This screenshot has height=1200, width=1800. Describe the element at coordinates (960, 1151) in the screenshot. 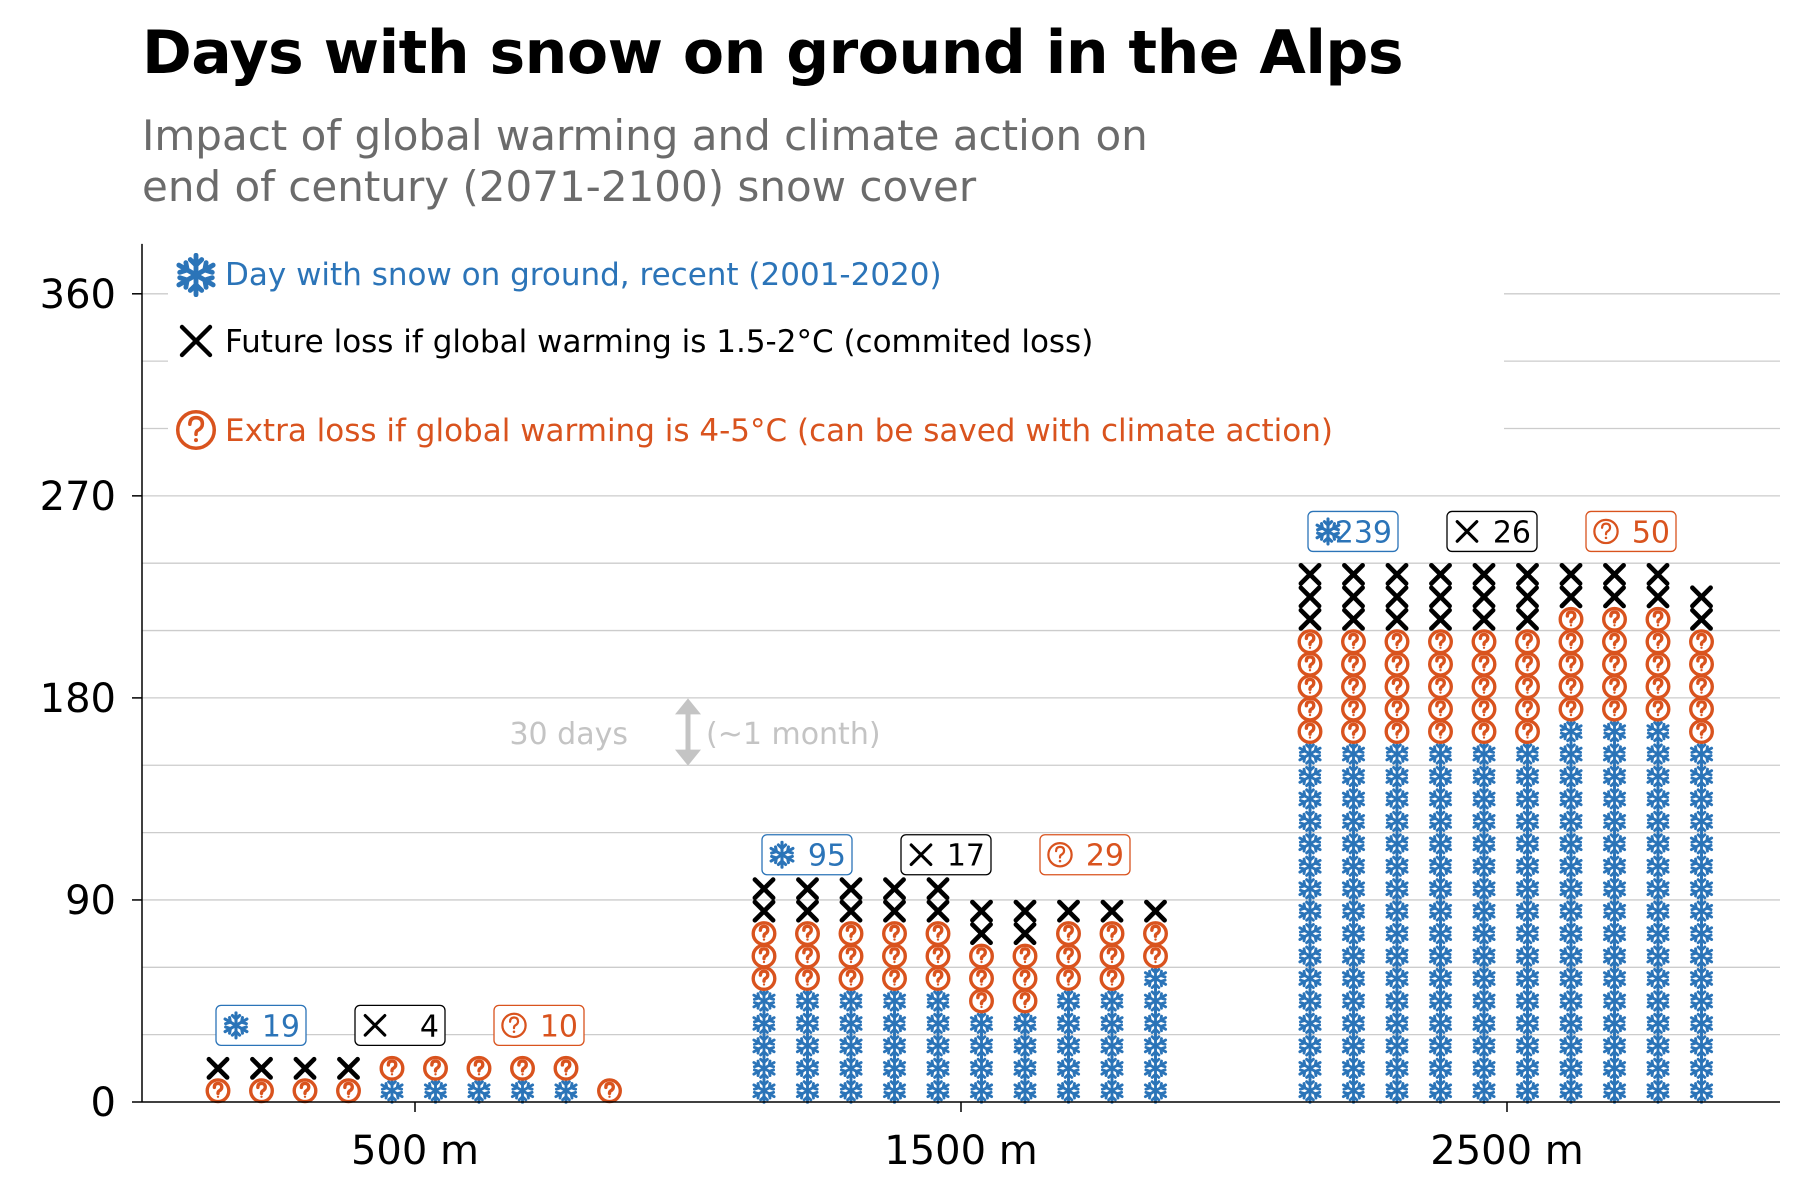

I see `x-tick-label: 1500 m` at that location.